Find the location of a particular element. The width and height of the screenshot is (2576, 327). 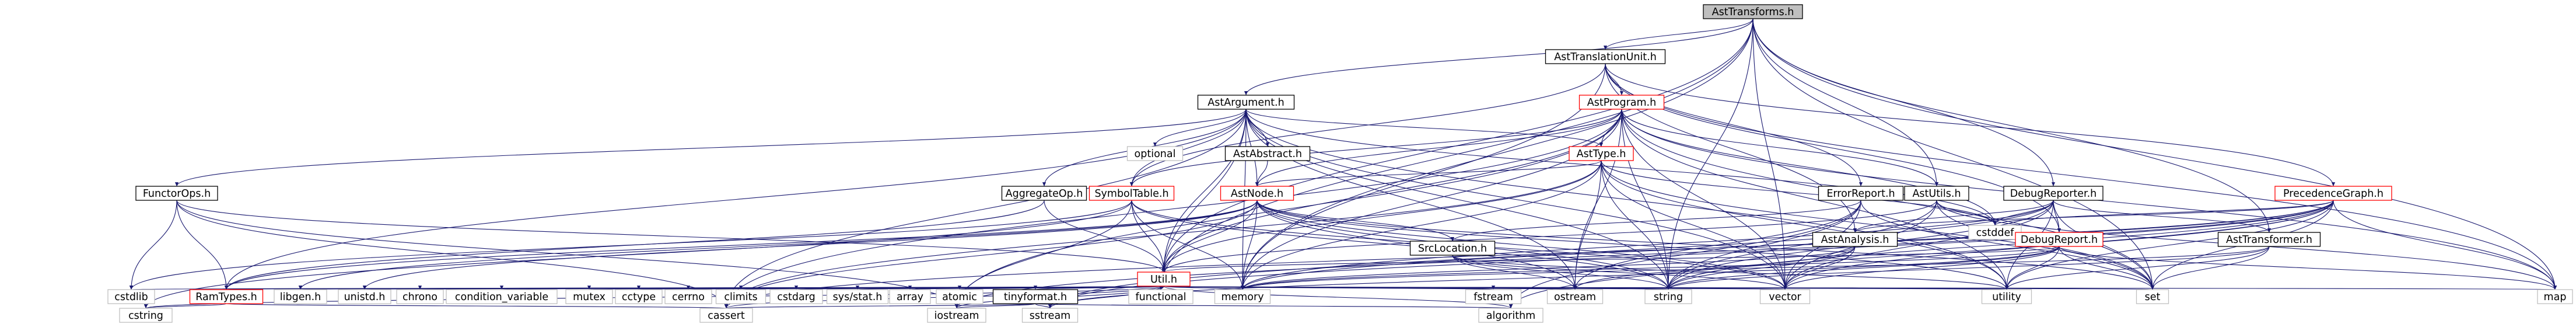

node-util-h: Util.h is located at coordinates (1164, 280).